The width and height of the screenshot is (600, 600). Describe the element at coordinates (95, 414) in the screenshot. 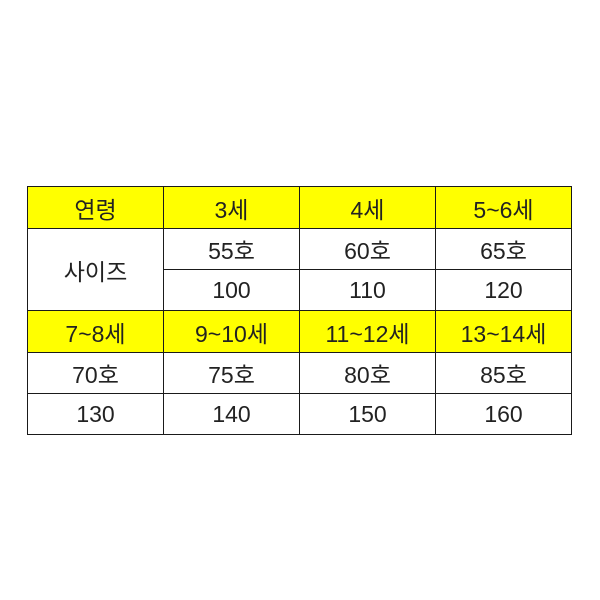

I see `table-cell: 130` at that location.